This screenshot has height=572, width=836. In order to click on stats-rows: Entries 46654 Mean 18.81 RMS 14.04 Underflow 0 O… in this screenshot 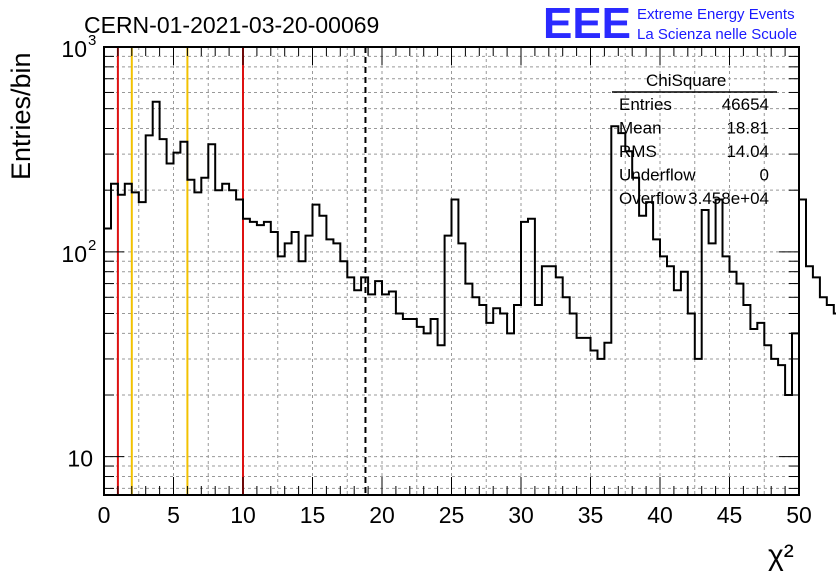, I will do `click(694, 151)`.